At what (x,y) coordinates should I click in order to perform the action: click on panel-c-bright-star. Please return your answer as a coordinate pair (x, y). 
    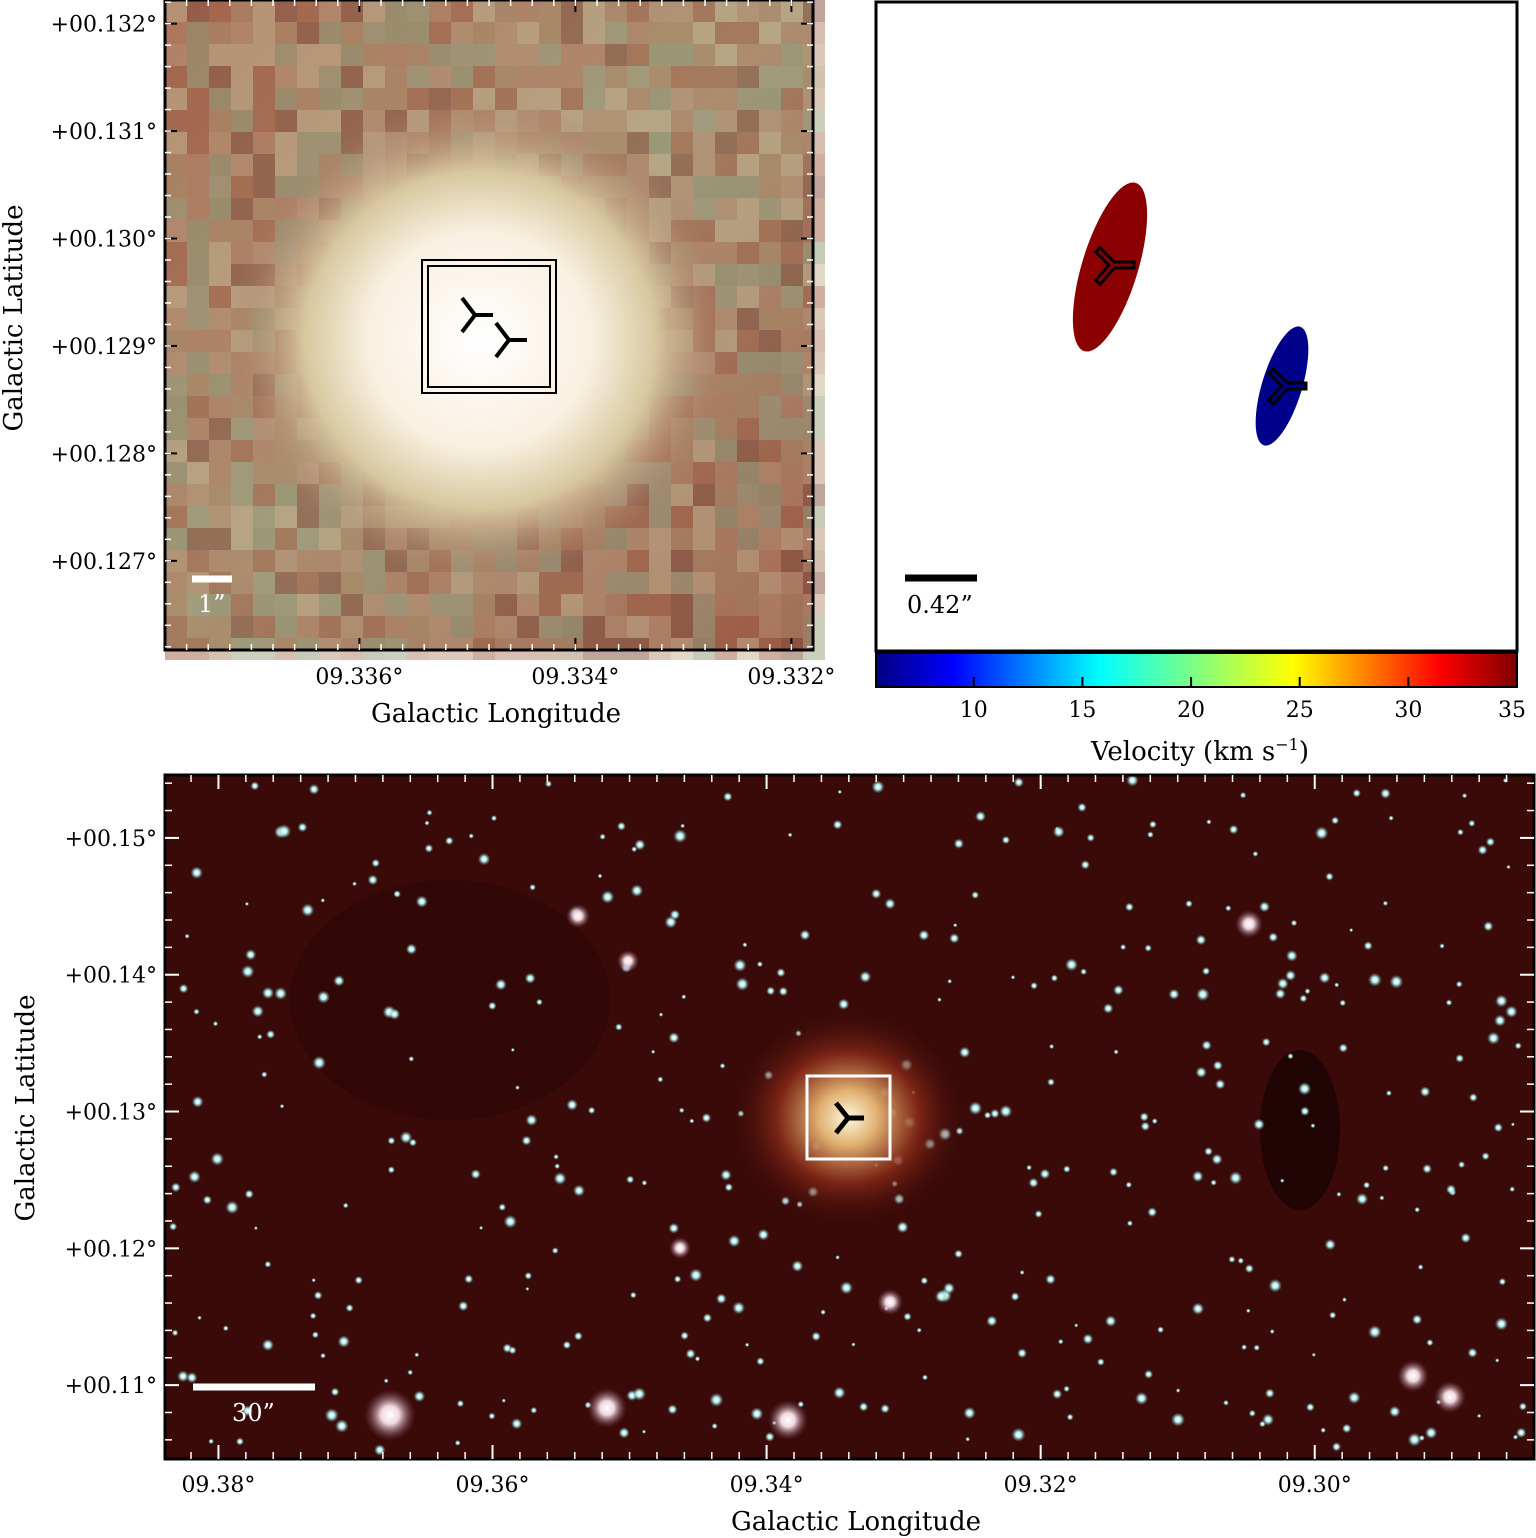
    Looking at the image, I should click on (628, 961).